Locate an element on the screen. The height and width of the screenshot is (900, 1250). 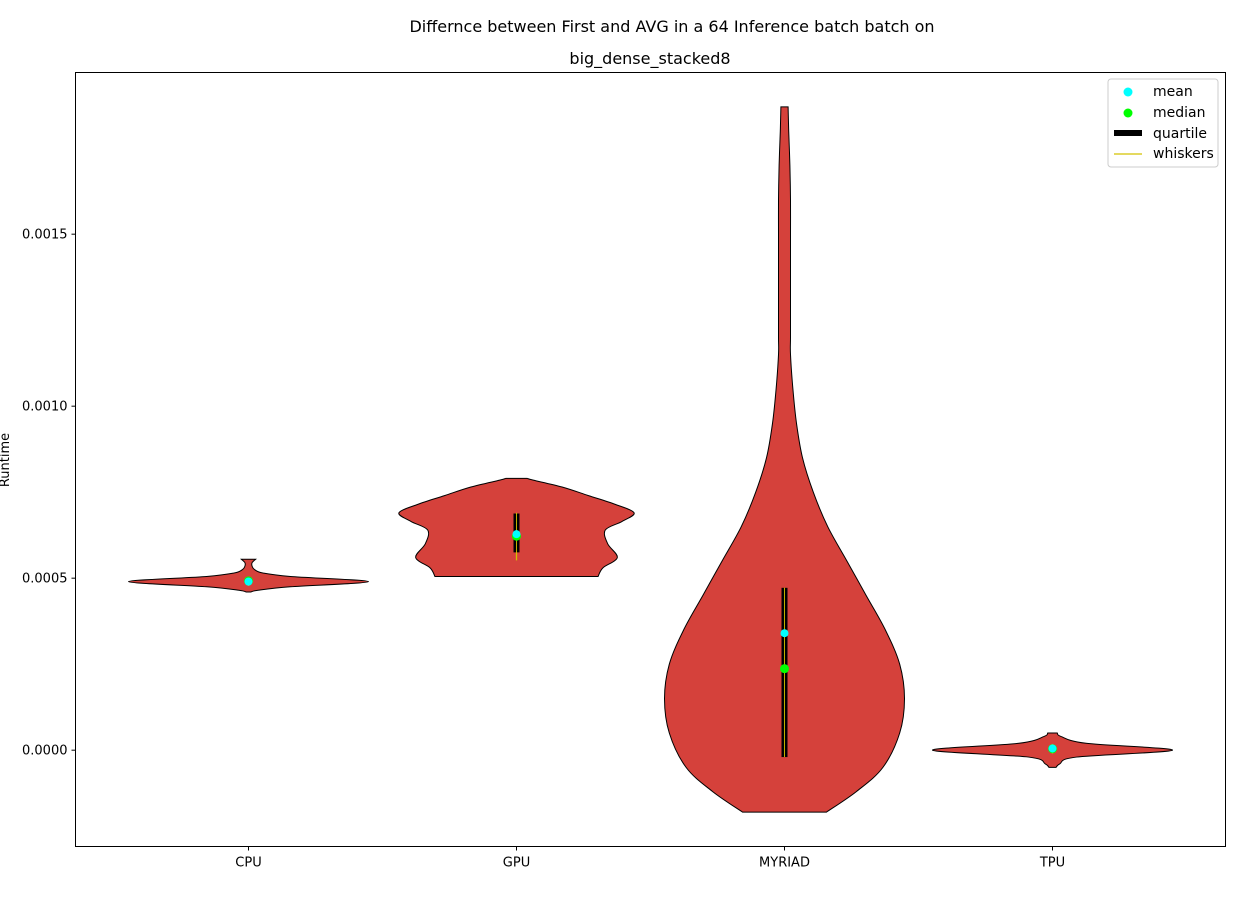
x-tick-label: CPU is located at coordinates (248, 863).